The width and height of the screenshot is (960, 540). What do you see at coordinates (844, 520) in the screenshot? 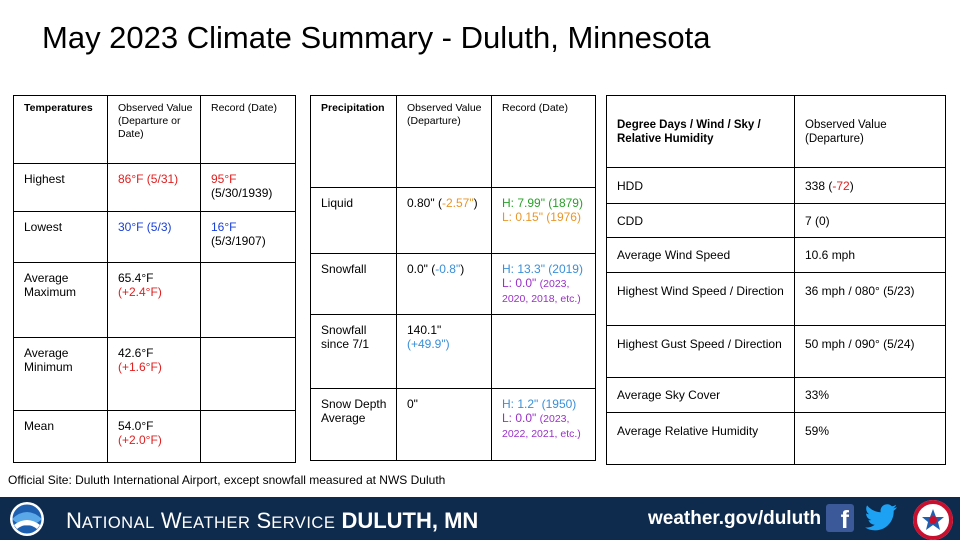
I see `facebook-letter: f` at bounding box center [844, 520].